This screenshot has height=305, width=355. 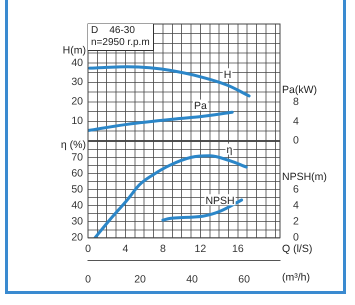 What do you see at coordinates (238, 248) in the screenshot?
I see `x-tick-label: 16` at bounding box center [238, 248].